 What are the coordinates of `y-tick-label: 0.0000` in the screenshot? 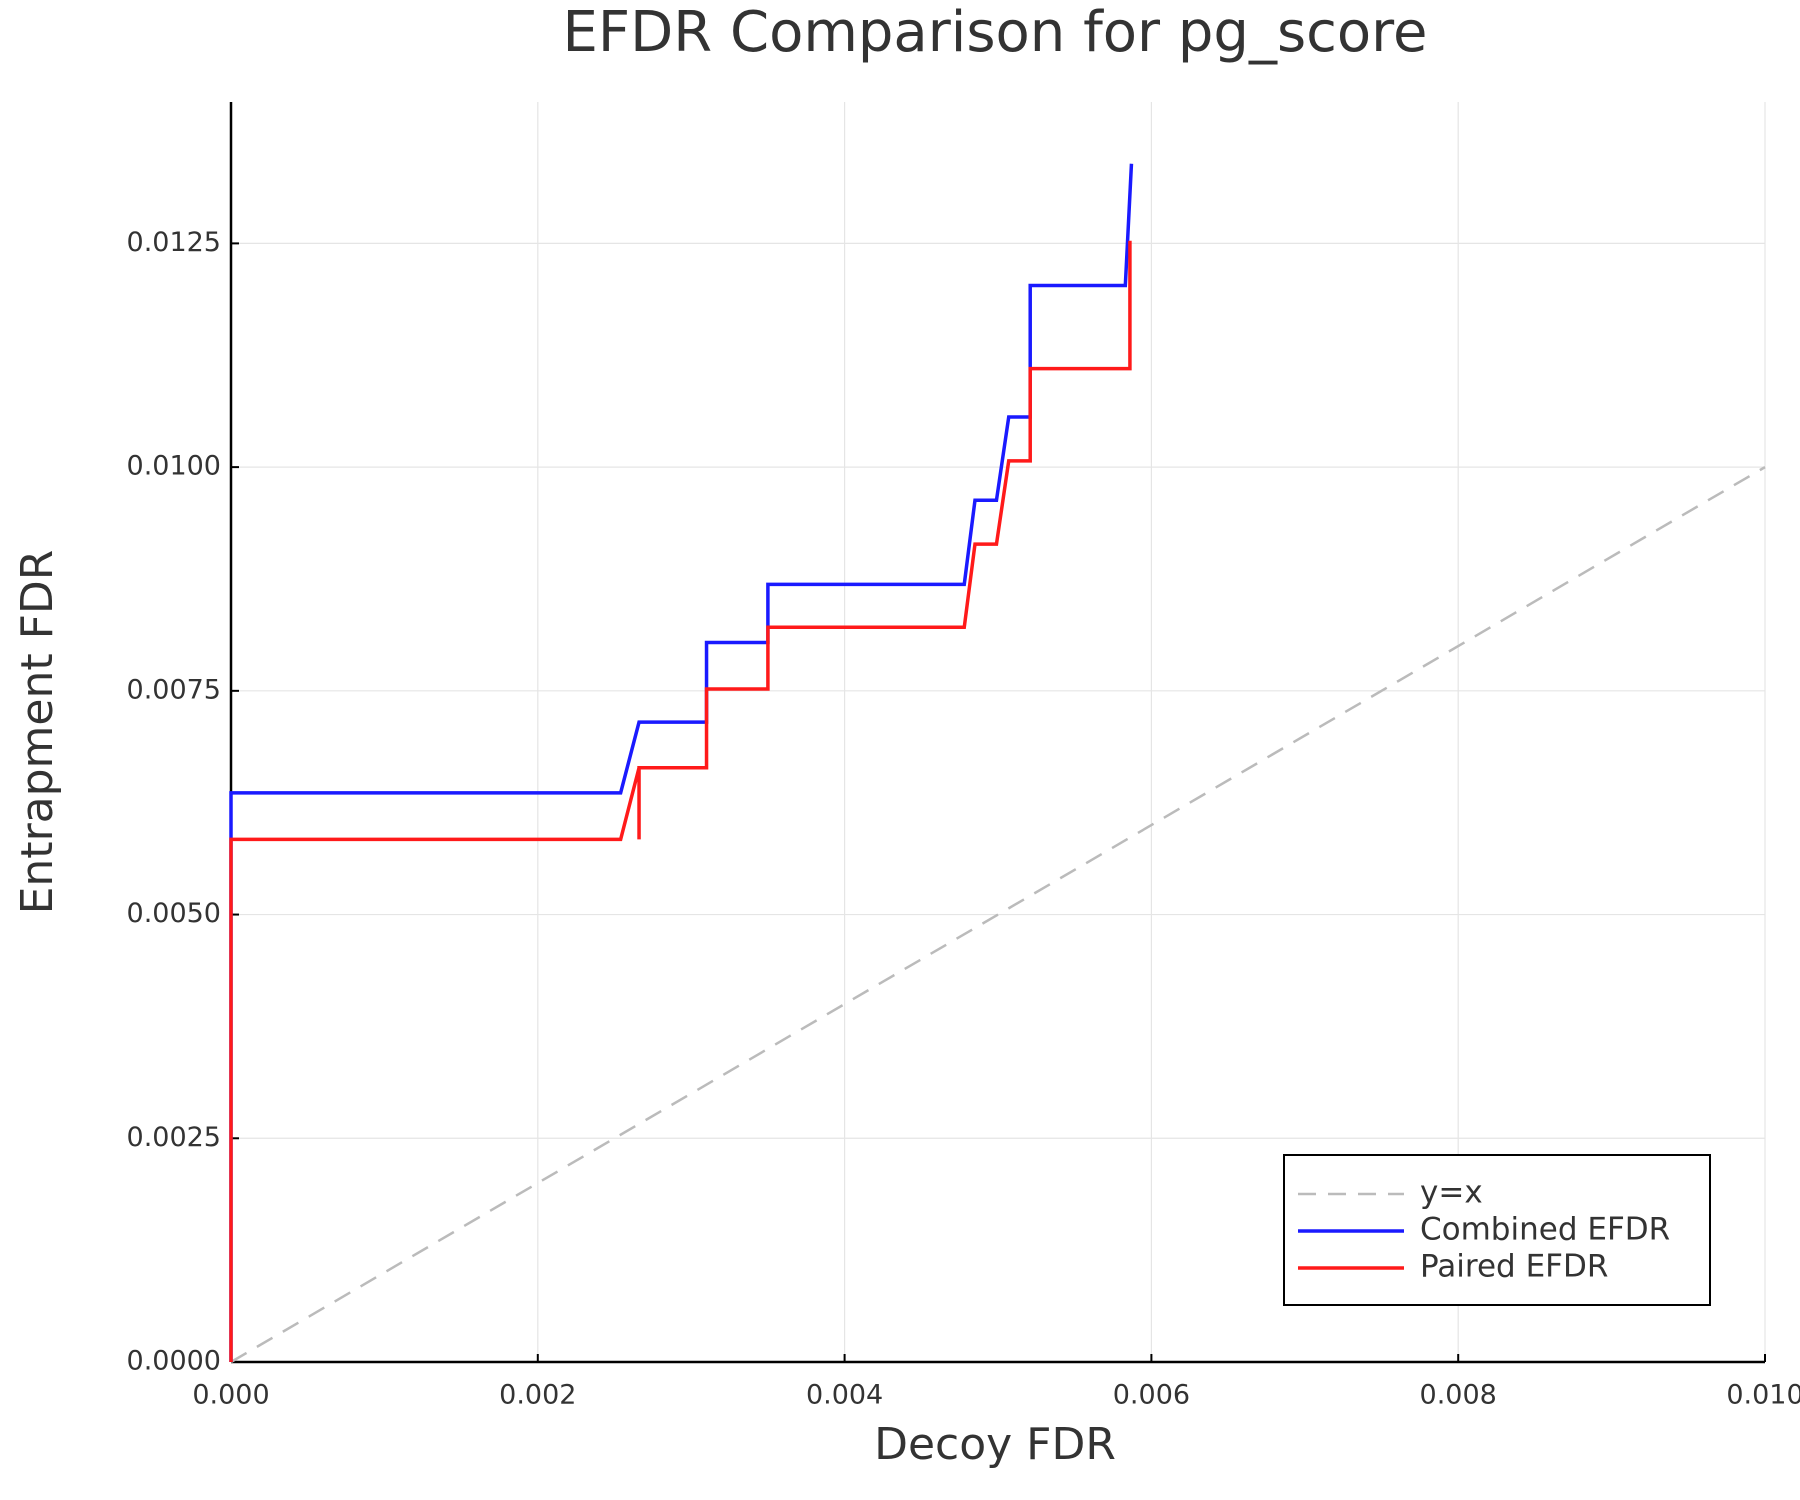 It's located at (174, 1361).